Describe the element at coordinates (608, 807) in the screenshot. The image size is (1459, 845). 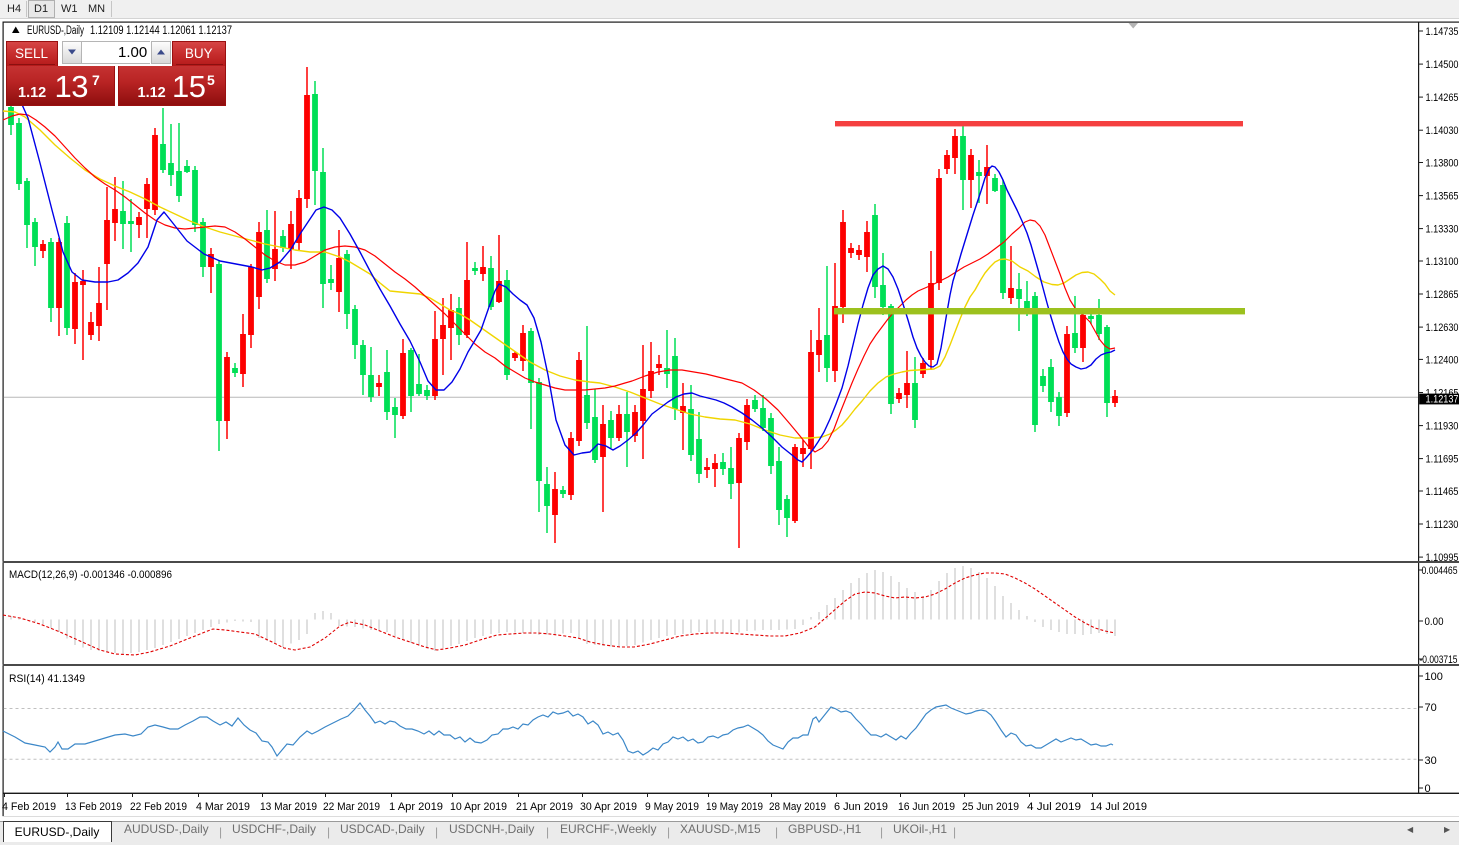
I see `svg-text: 30 Apr 2019` at that location.